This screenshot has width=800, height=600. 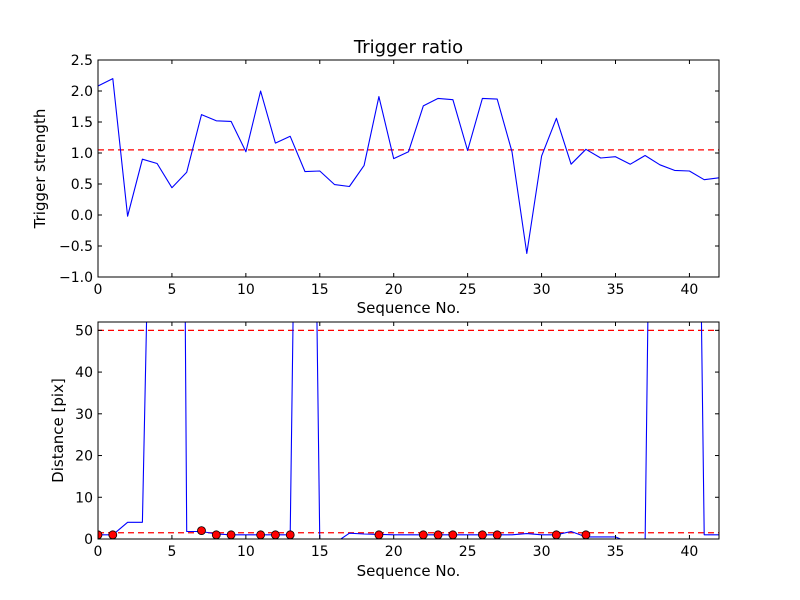 What do you see at coordinates (84, 373) in the screenshot?
I see `y-tick-label: 40` at bounding box center [84, 373].